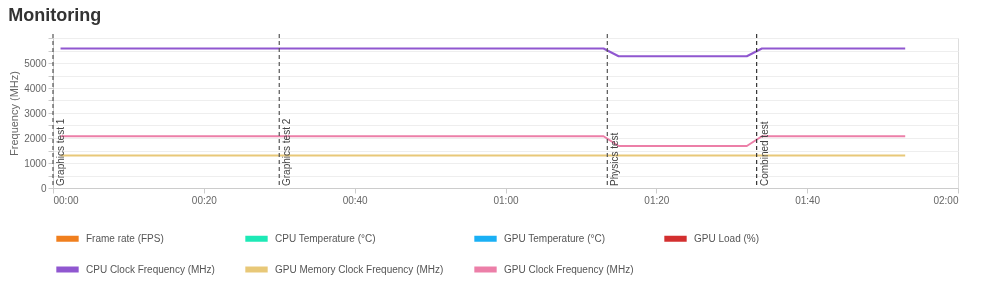 The width and height of the screenshot is (1003, 290). What do you see at coordinates (150, 269) in the screenshot?
I see `legend-label: CPU Clock Frequency (MHz)` at bounding box center [150, 269].